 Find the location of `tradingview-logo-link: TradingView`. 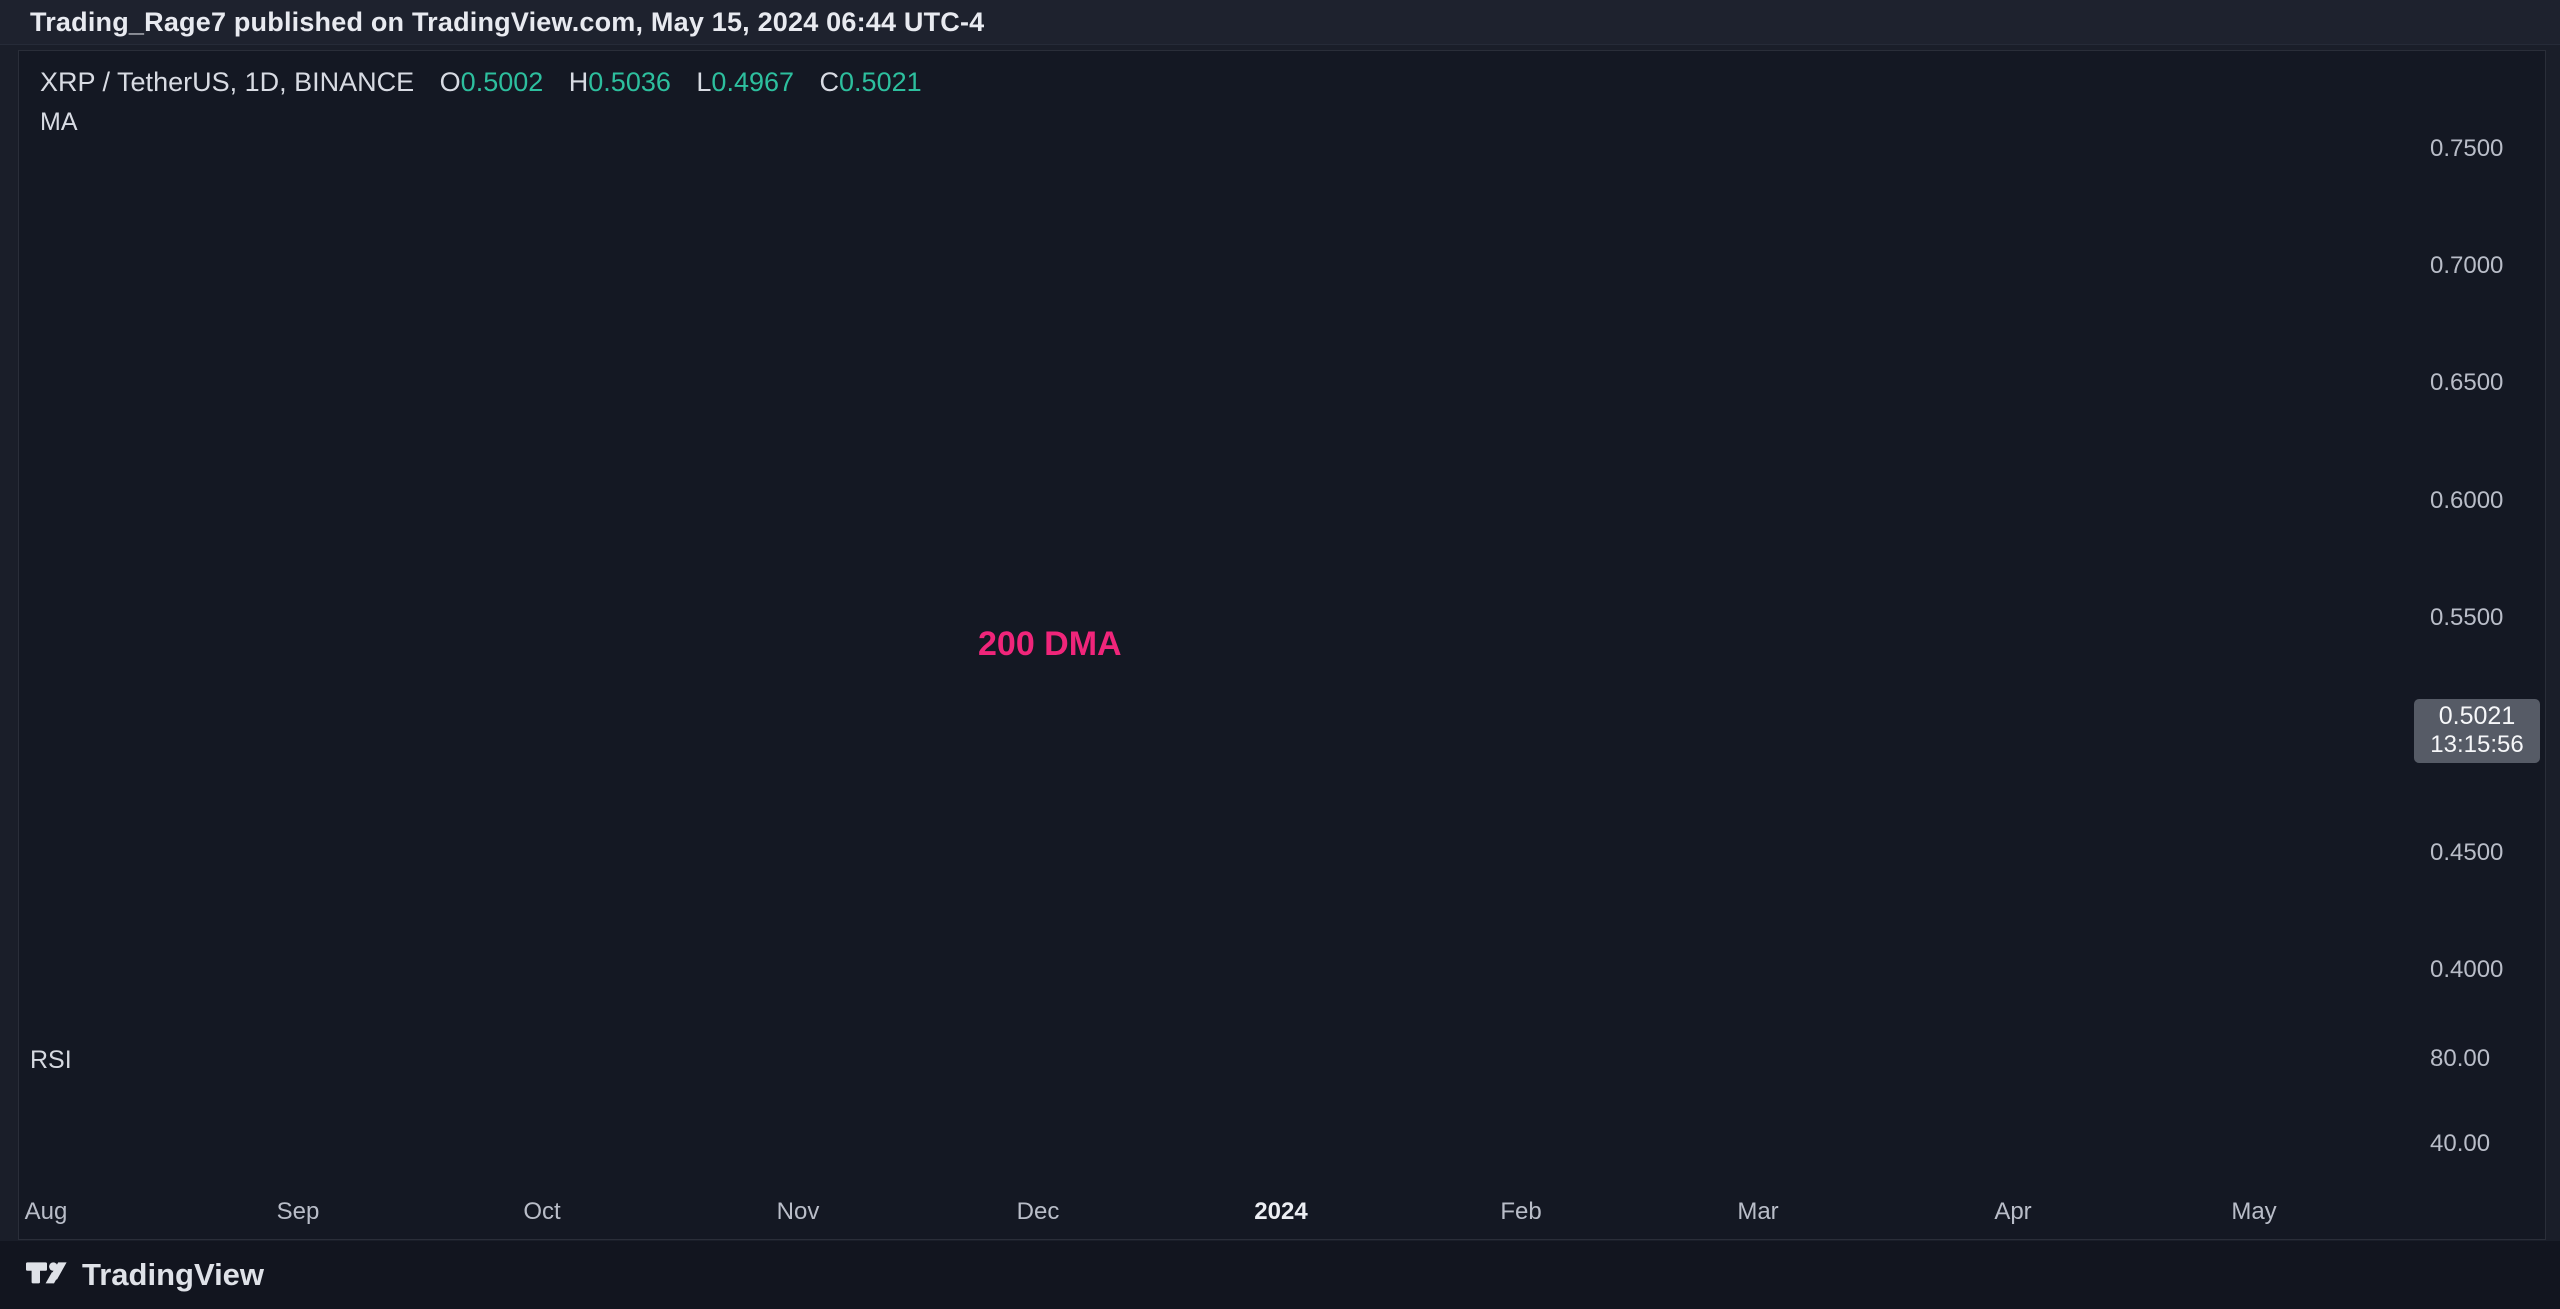

tradingview-logo-link: TradingView is located at coordinates (145, 1275).